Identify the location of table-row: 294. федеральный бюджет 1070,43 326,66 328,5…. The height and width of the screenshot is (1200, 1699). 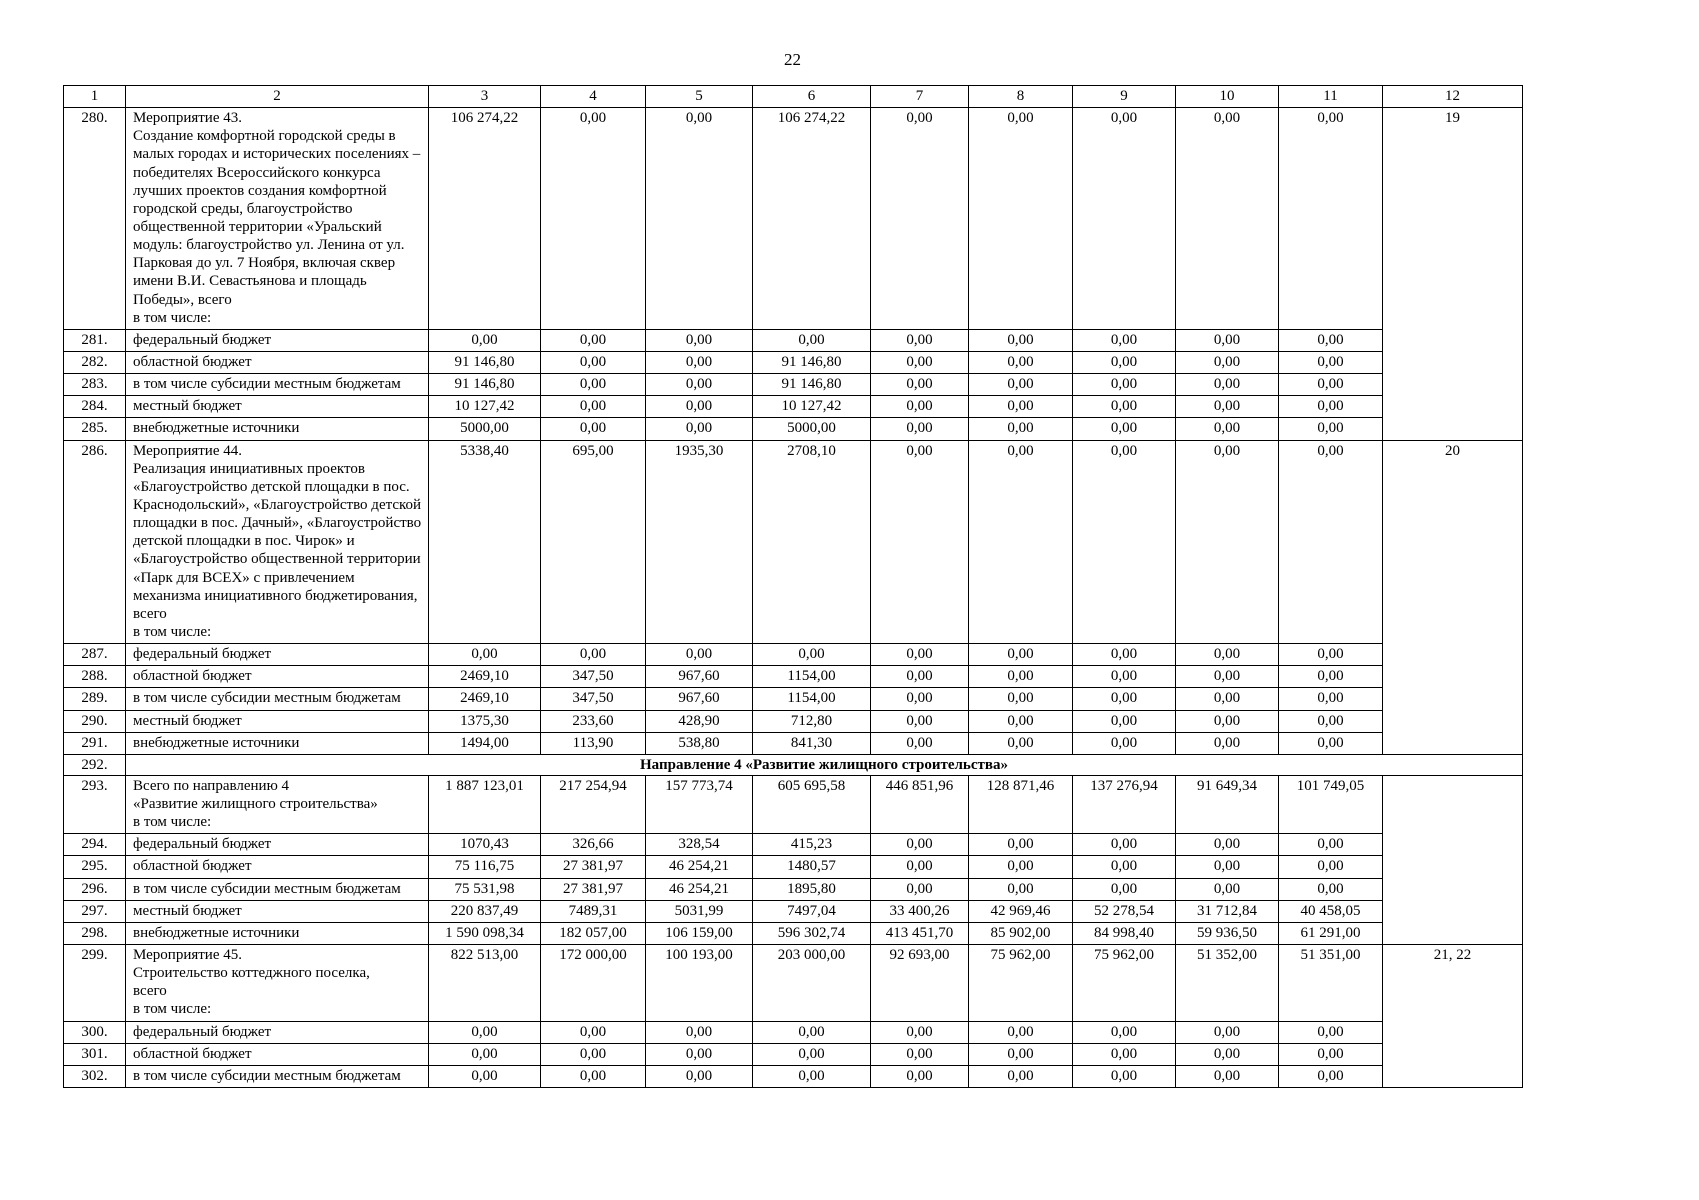
(793, 845).